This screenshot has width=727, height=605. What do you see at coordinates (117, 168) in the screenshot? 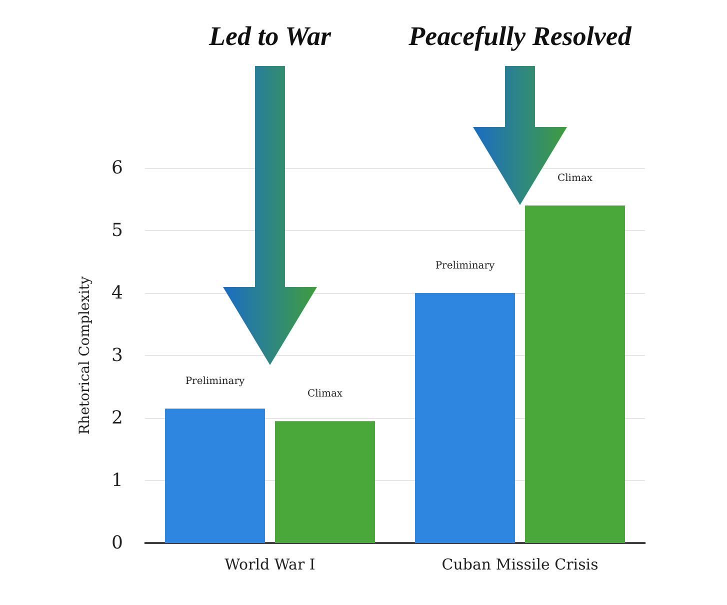
I see `y-tick-label: 6` at bounding box center [117, 168].